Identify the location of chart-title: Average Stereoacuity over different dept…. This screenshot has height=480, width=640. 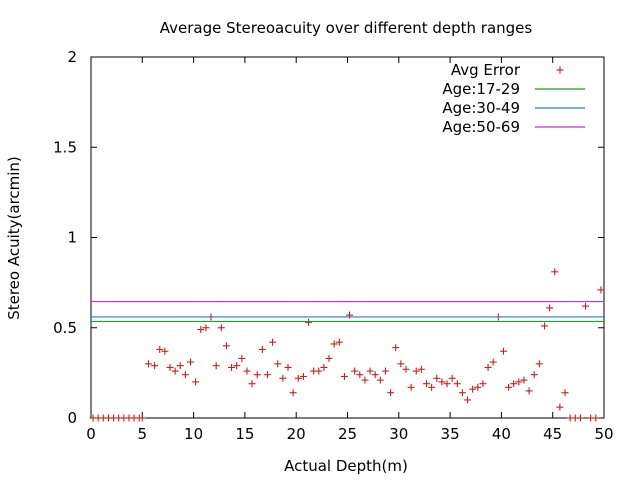
(346, 28).